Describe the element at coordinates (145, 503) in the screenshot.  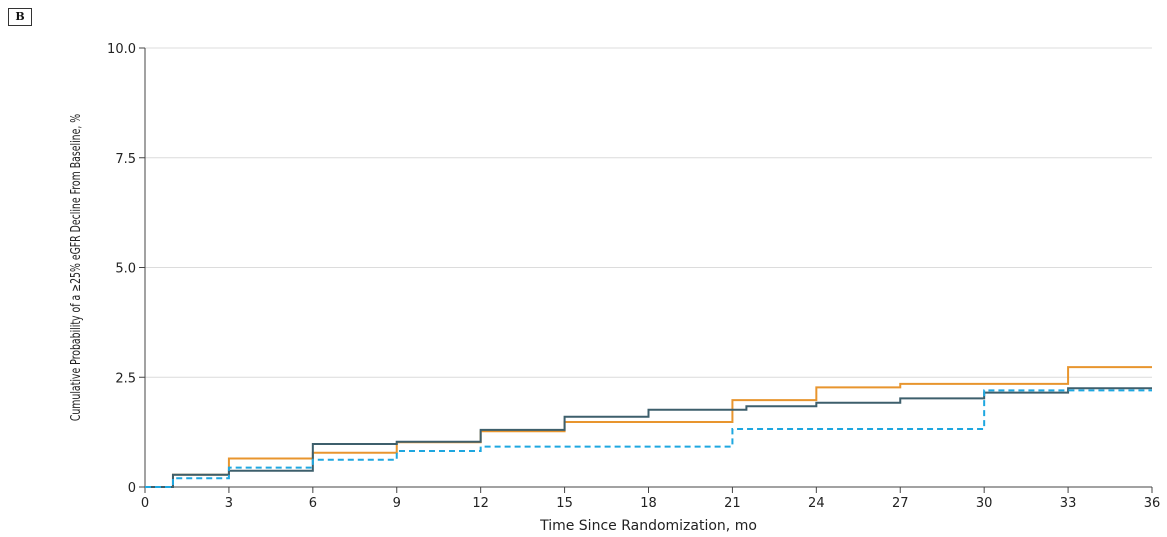
I see `x-tick-label: 0` at that location.